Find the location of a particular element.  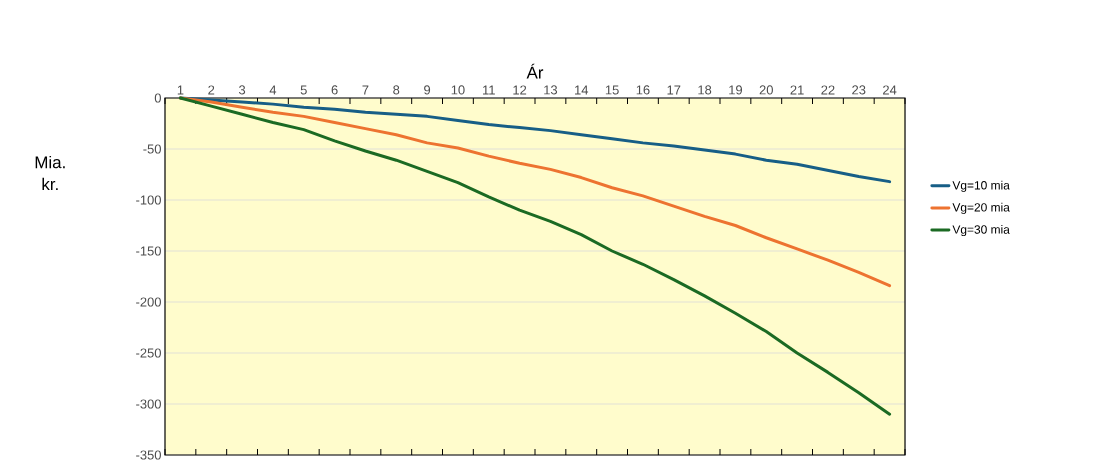

x-tick-label: 22 is located at coordinates (828, 90).